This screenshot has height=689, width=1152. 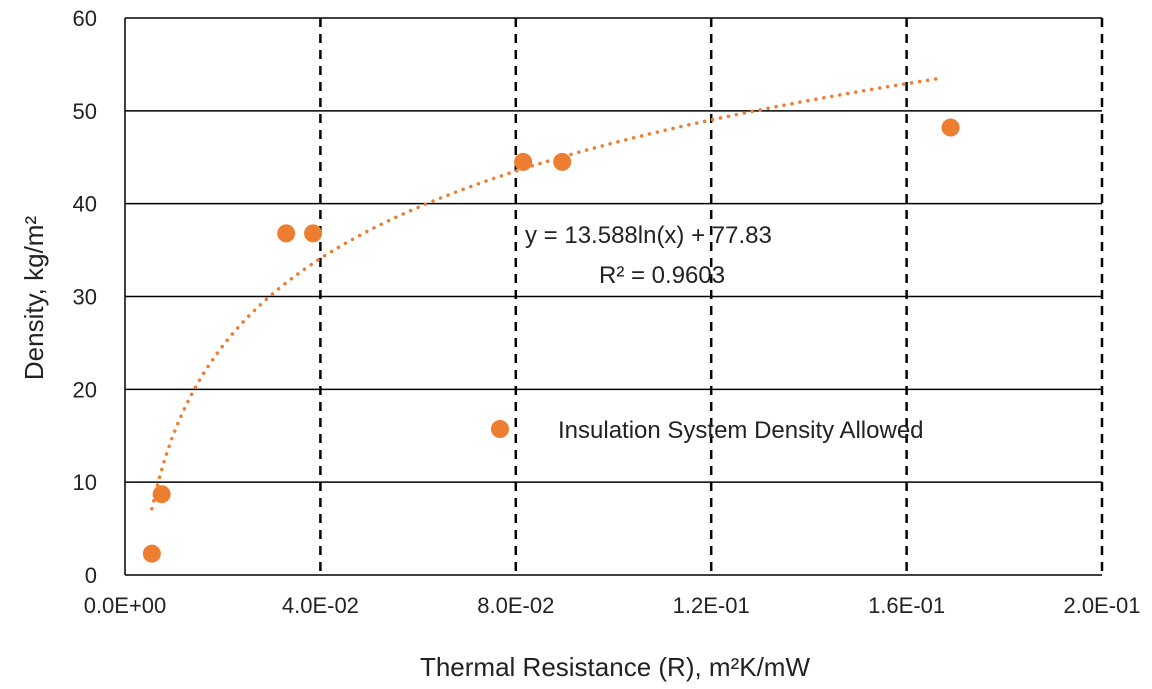 What do you see at coordinates (85, 389) in the screenshot?
I see `y-tick-label: 20` at bounding box center [85, 389].